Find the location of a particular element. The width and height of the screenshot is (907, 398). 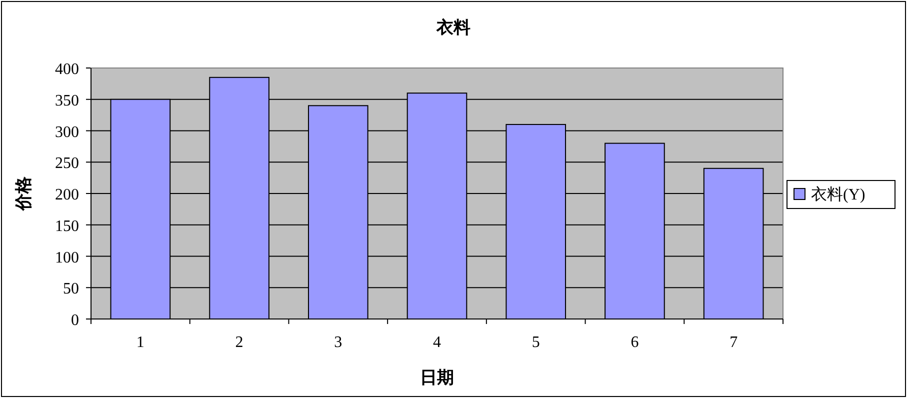

x-tick-label: 7 is located at coordinates (734, 342).